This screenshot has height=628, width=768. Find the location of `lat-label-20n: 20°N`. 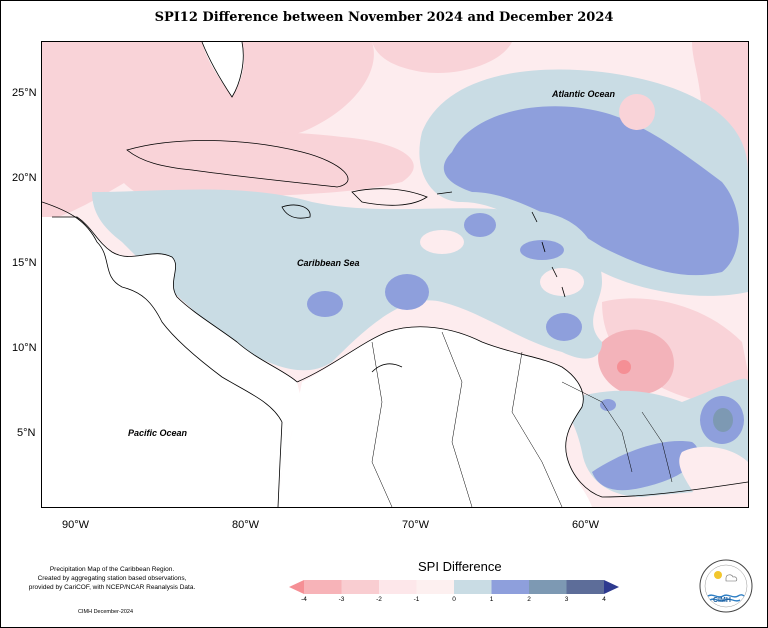

lat-label-20n: 20°N is located at coordinates (24, 178).